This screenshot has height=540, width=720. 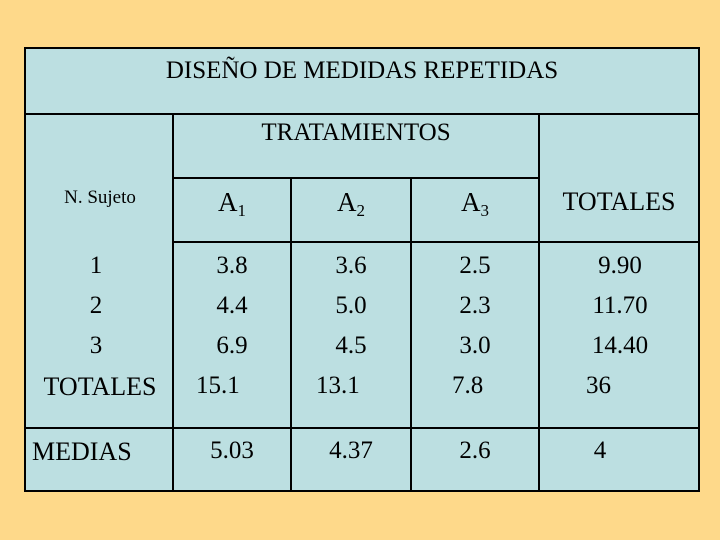 I want to click on row-3-subject: 3, so click(x=96, y=345).